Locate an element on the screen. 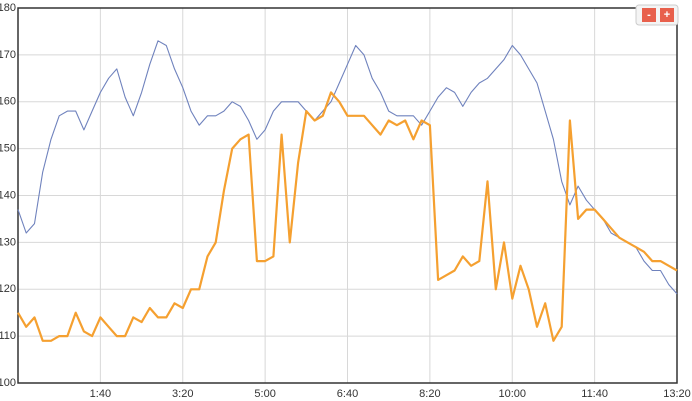 The height and width of the screenshot is (401, 692). x-tick-label: 10:00 is located at coordinates (512, 394).